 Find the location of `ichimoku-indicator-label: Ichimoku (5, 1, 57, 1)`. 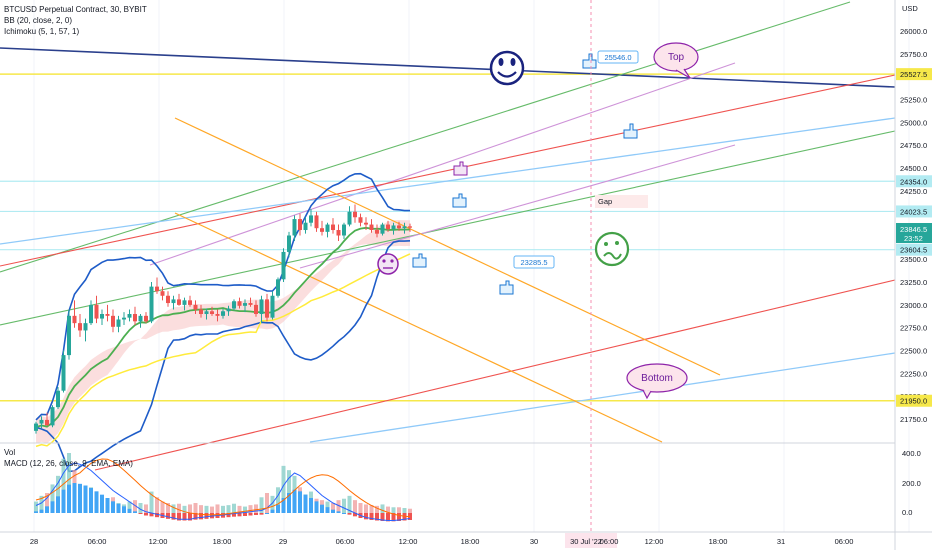

ichimoku-indicator-label: Ichimoku (5, 1, 57, 1) is located at coordinates (42, 31).